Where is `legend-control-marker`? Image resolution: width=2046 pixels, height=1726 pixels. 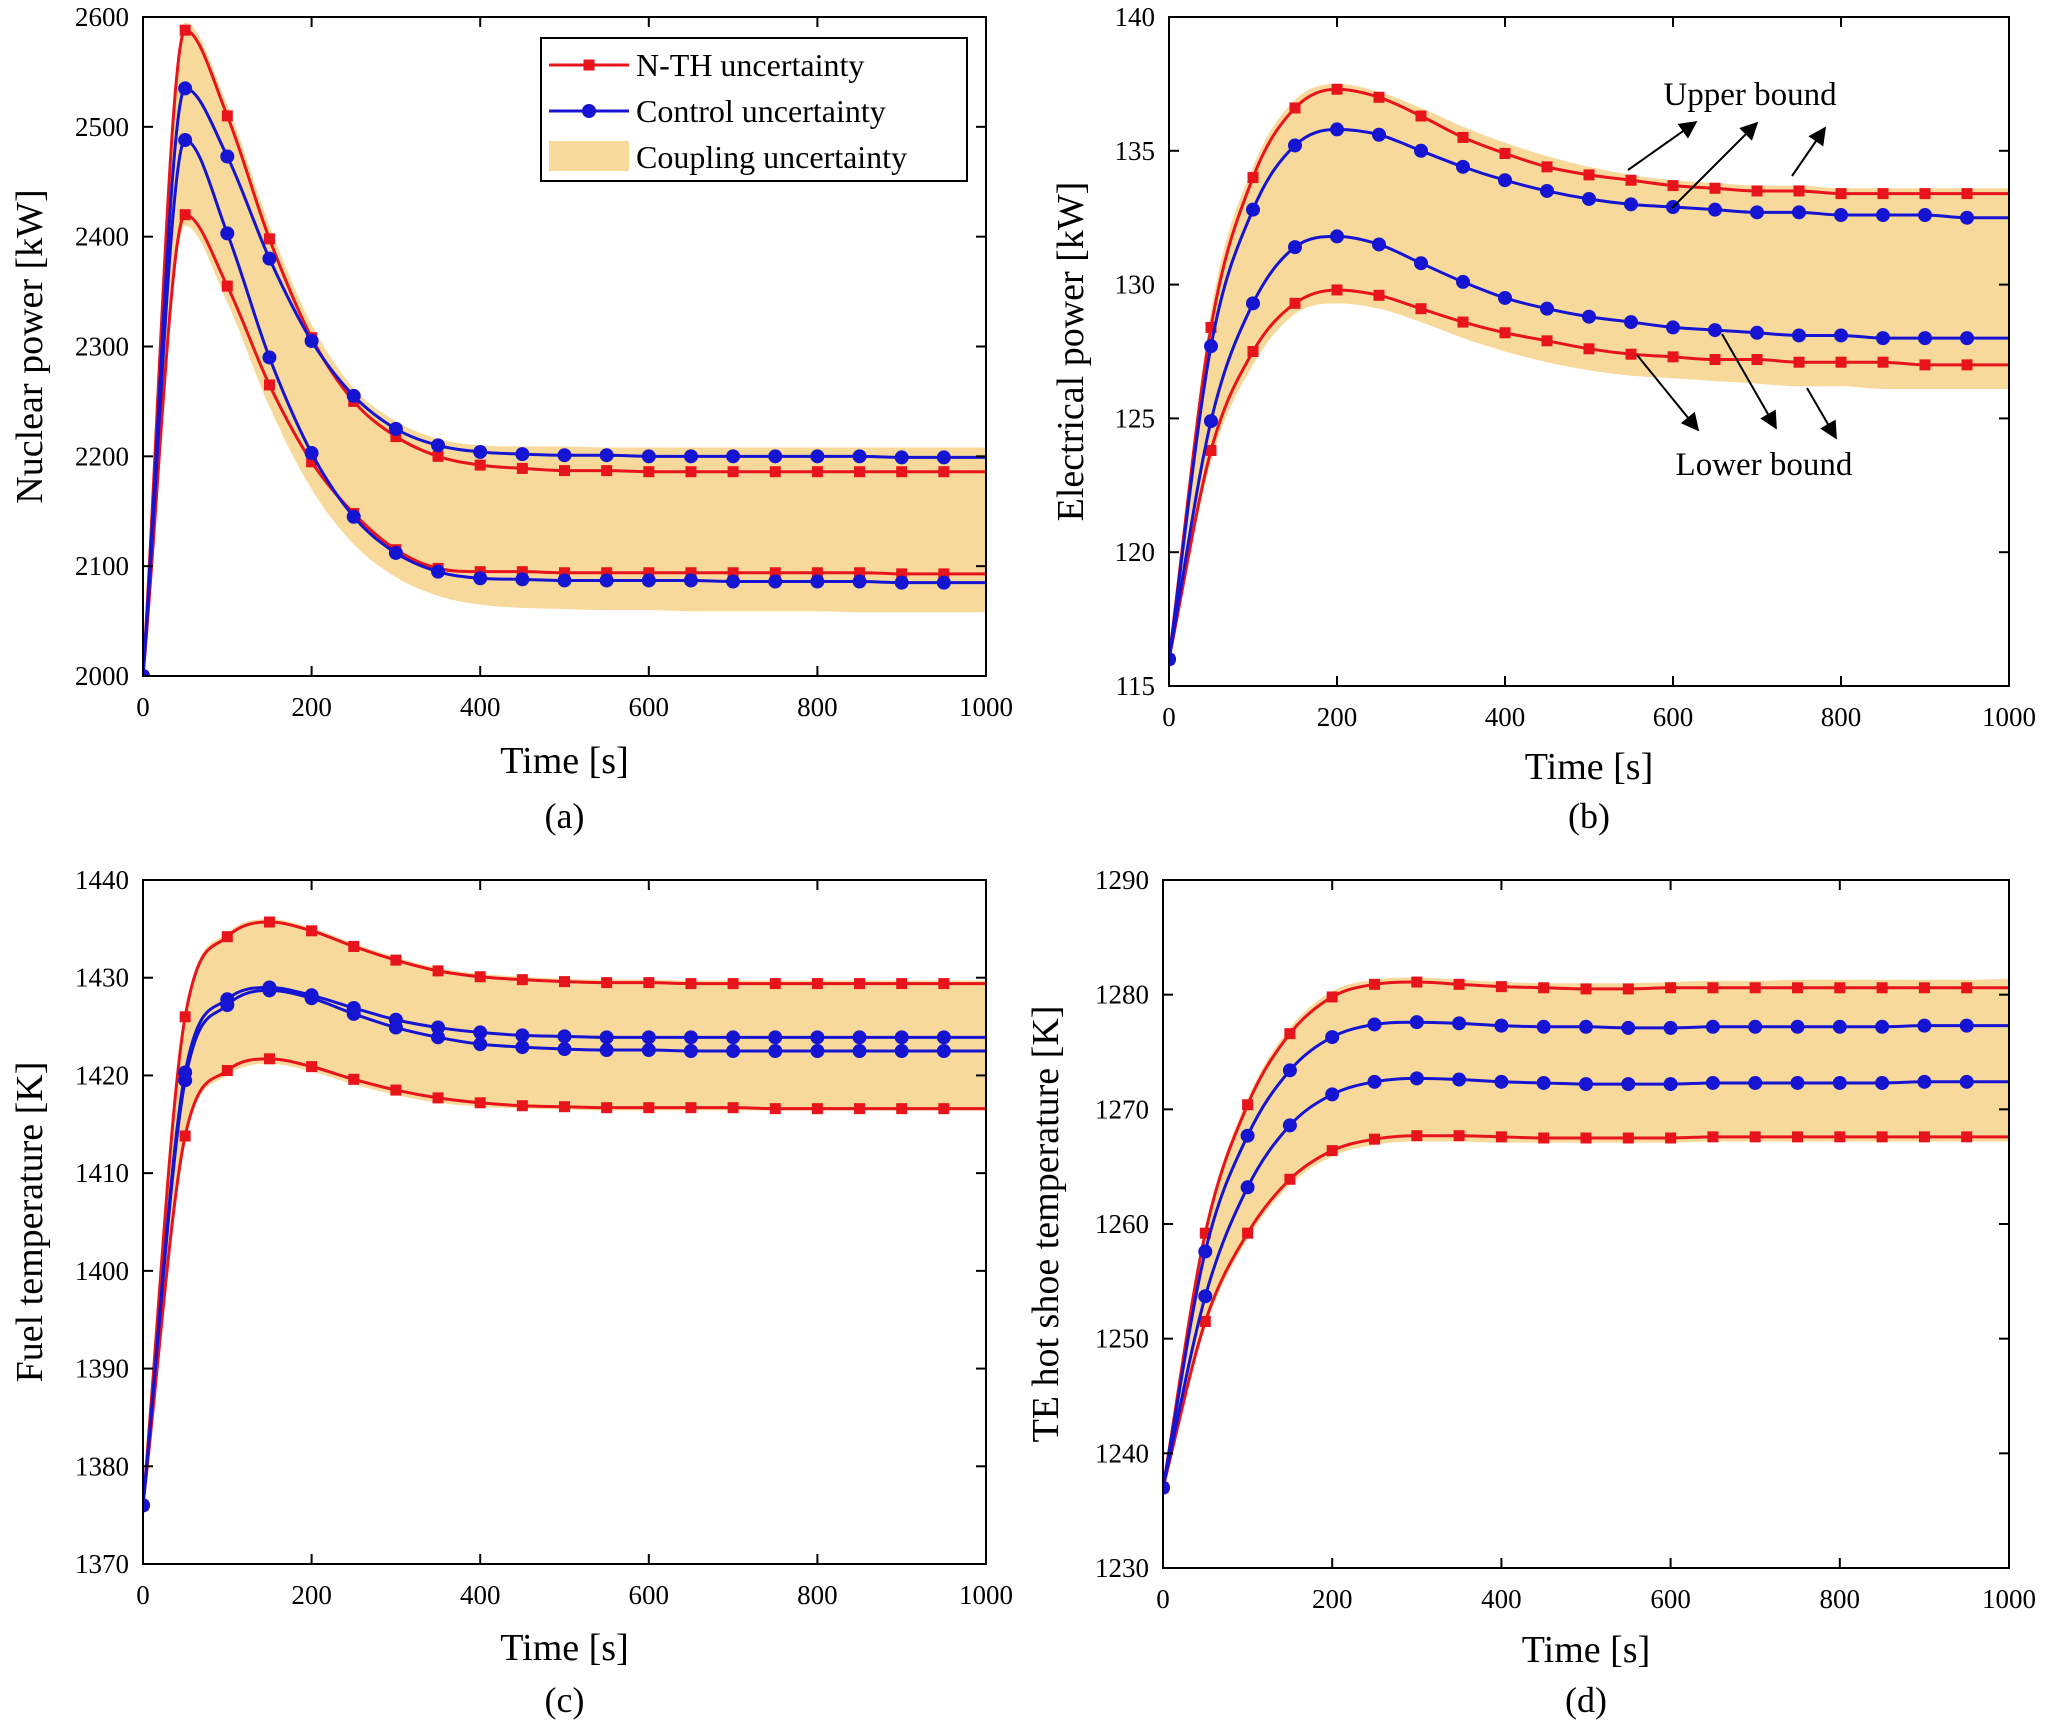 legend-control-marker is located at coordinates (589, 111).